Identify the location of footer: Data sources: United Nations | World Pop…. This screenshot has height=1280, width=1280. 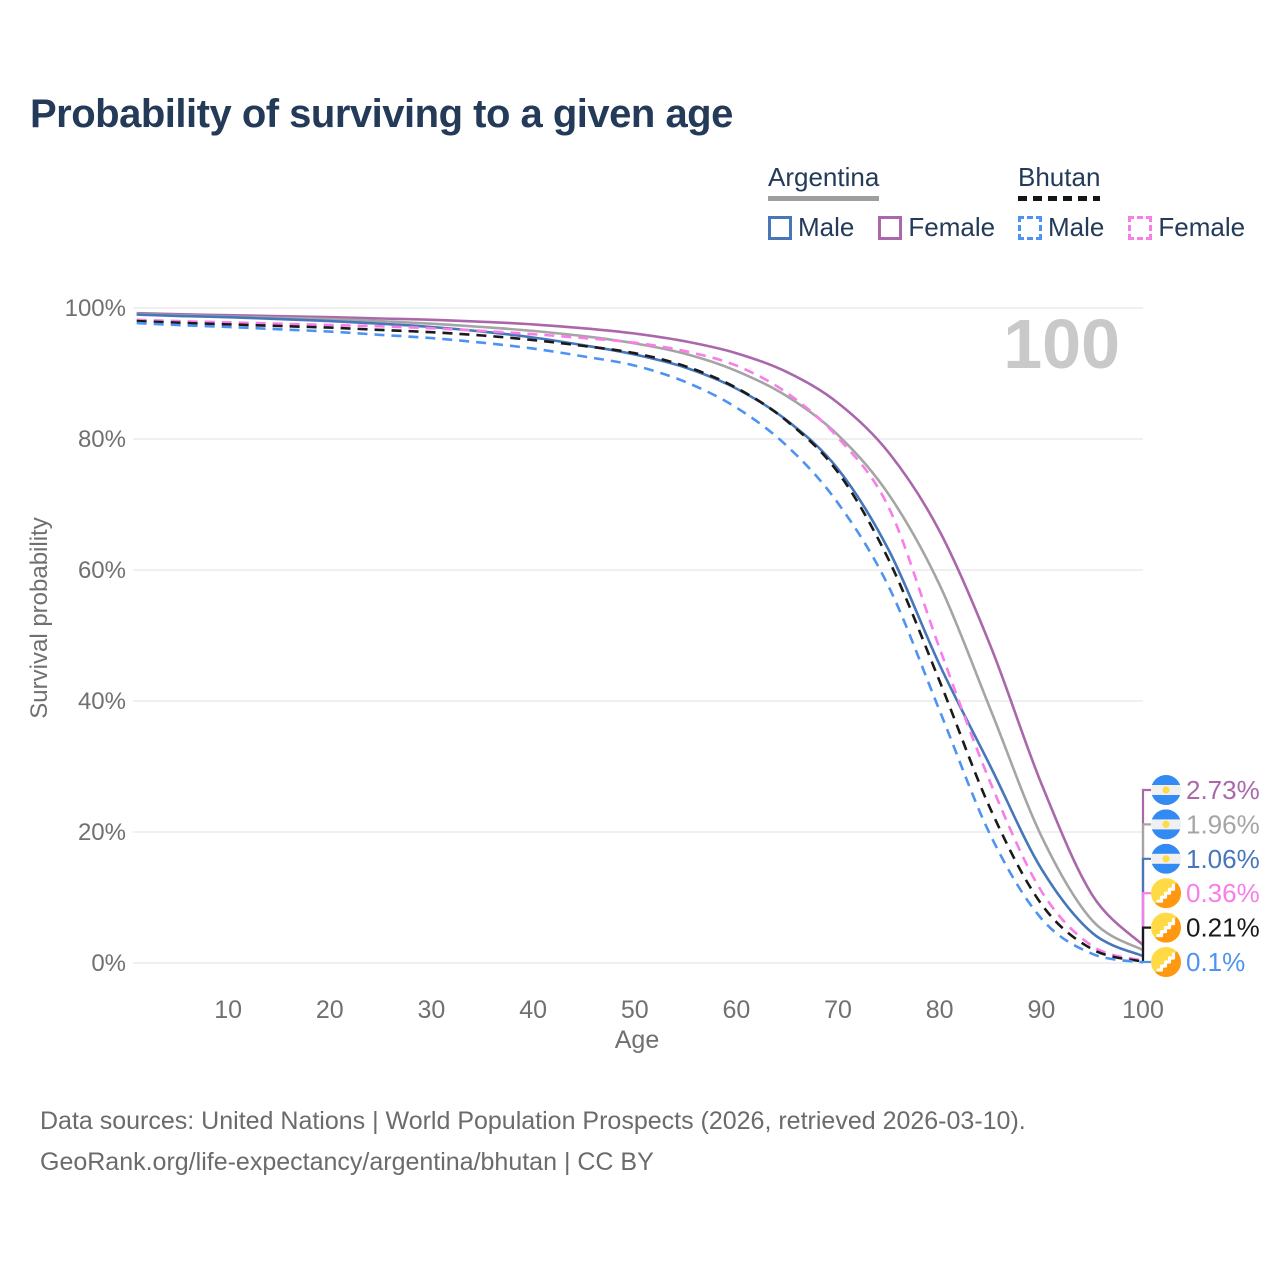
(533, 1142).